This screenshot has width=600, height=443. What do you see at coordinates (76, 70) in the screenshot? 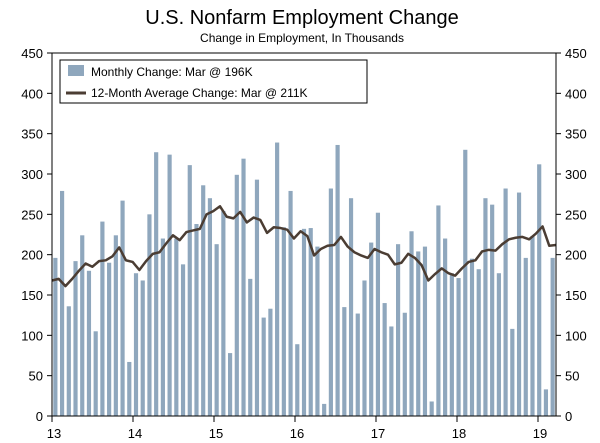
I see `legend-bar-swatch` at bounding box center [76, 70].